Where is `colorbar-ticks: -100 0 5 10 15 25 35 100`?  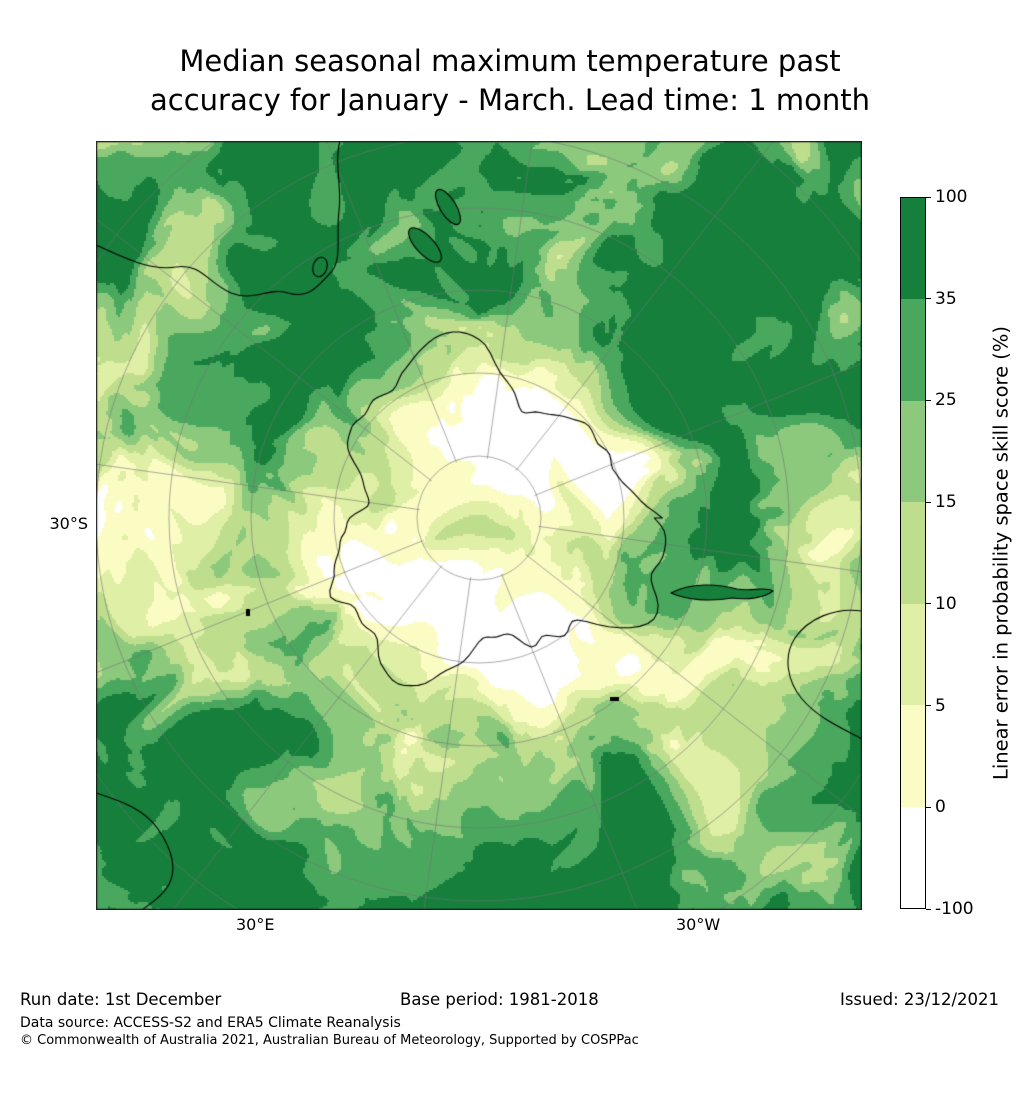
colorbar-ticks: -100 0 5 10 15 25 35 100 is located at coordinates (945, 553).